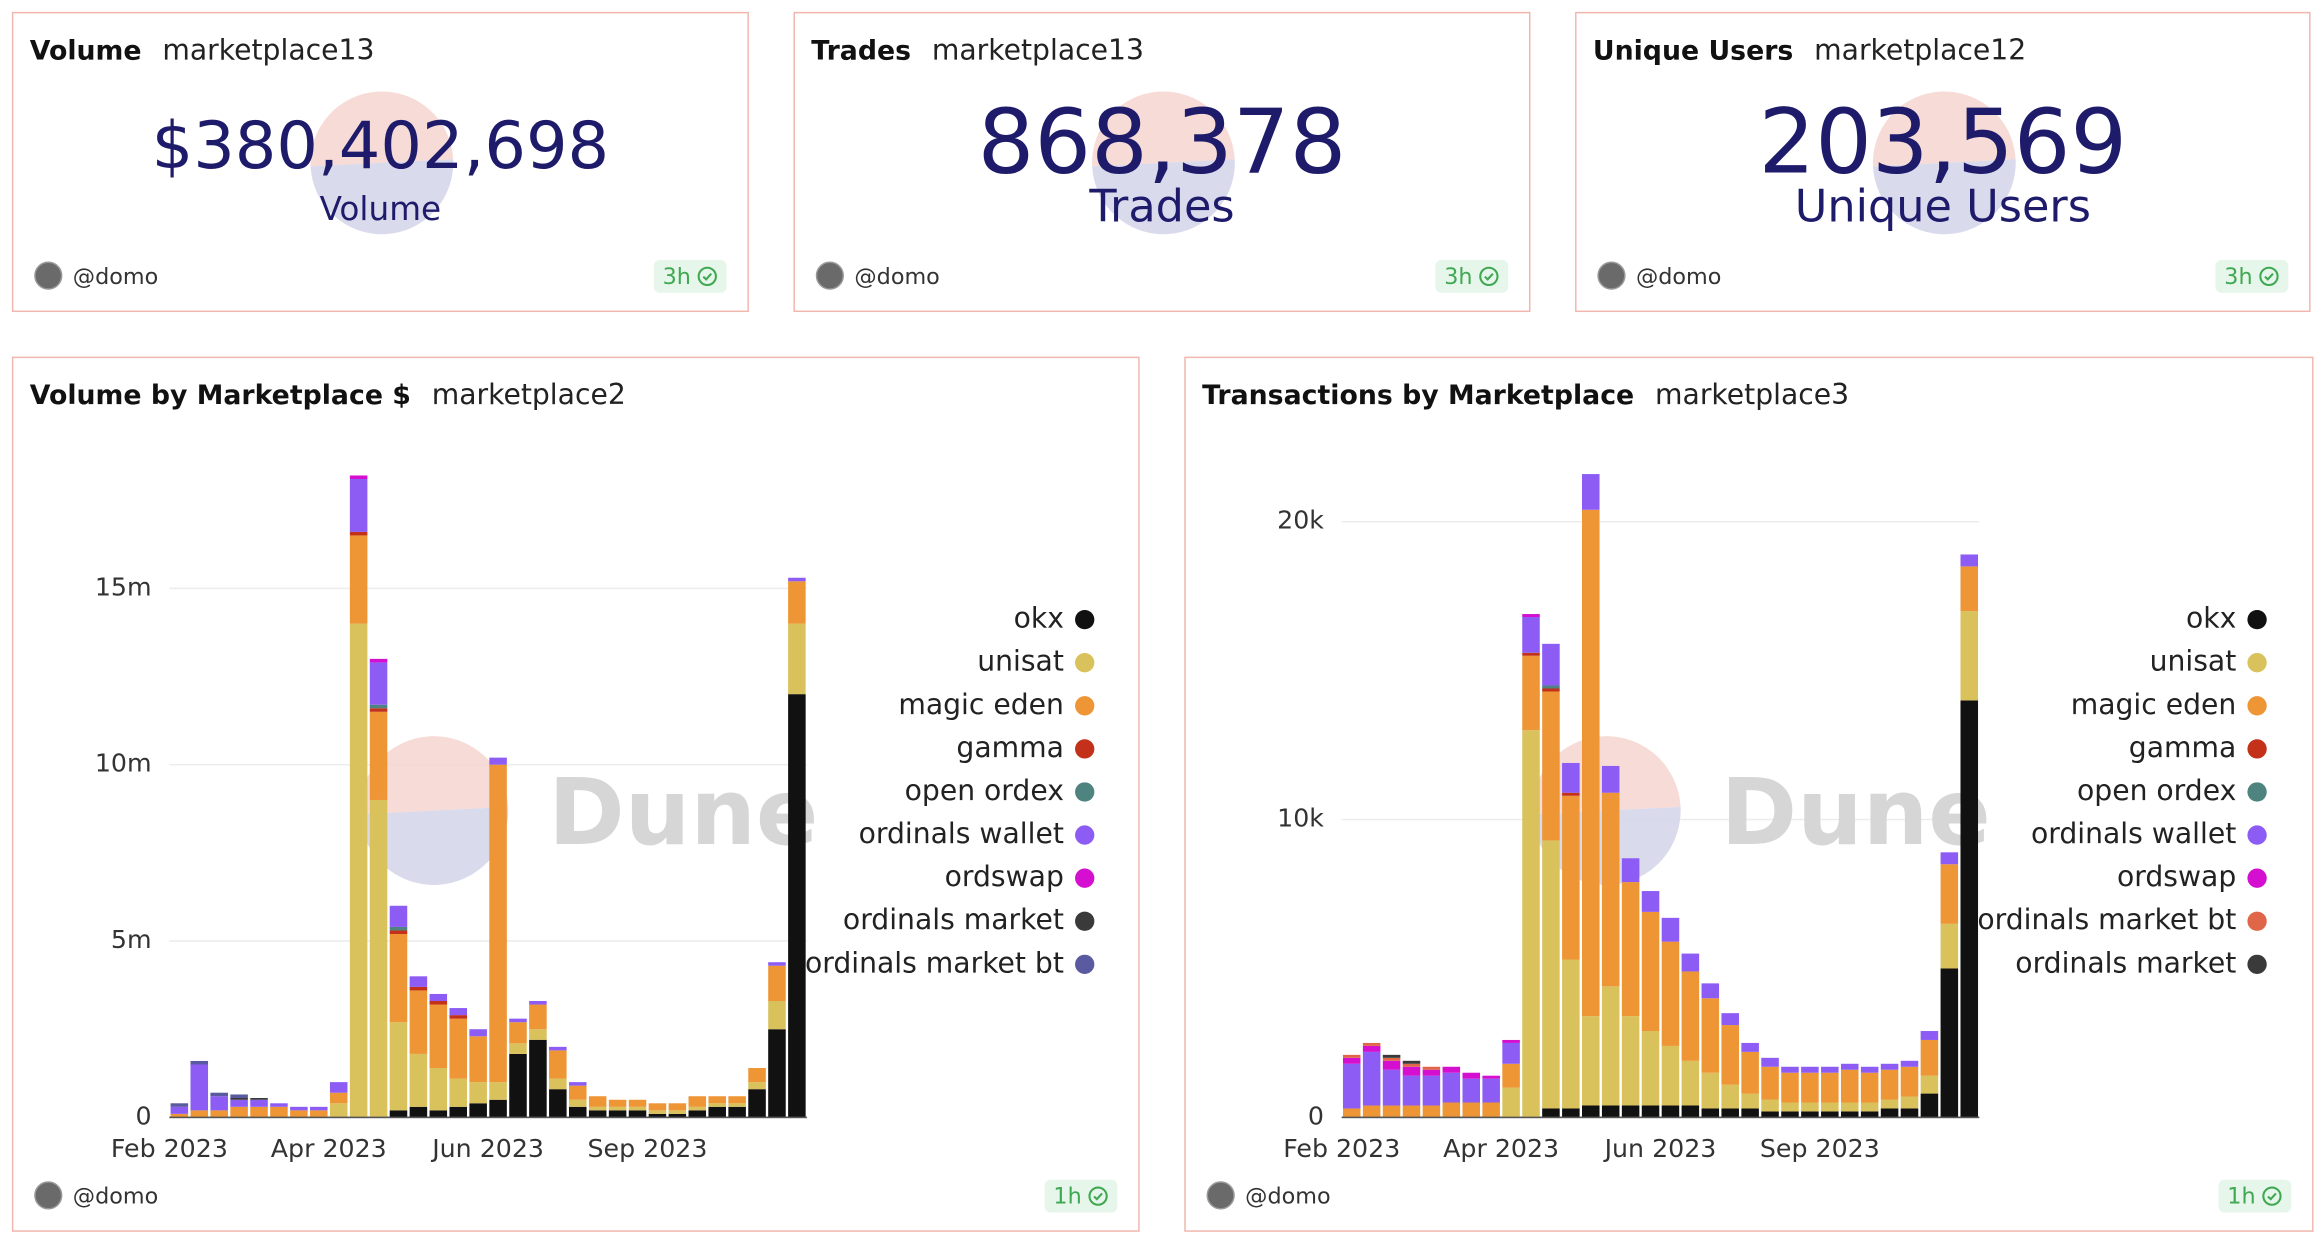  What do you see at coordinates (648, 1148) in the screenshot?
I see `x-tick-label: Sep 2023` at bounding box center [648, 1148].